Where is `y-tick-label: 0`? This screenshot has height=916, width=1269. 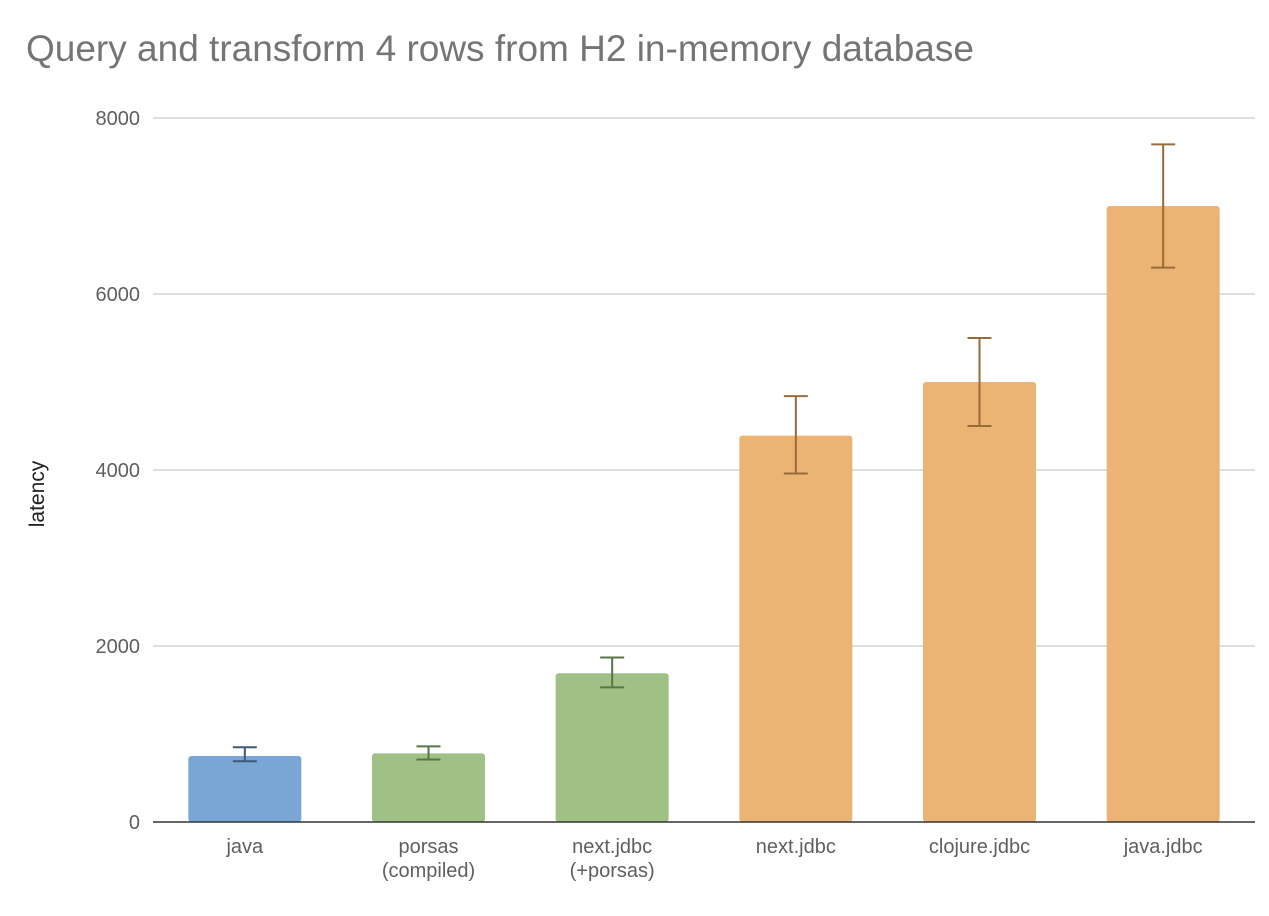 y-tick-label: 0 is located at coordinates (134, 823).